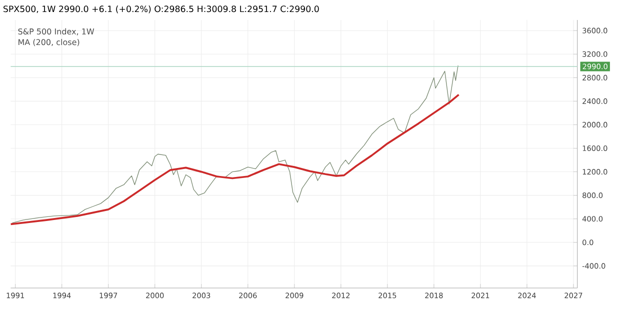  Describe the element at coordinates (49, 42) in the screenshot. I see `text: MA (200, close)` at that location.